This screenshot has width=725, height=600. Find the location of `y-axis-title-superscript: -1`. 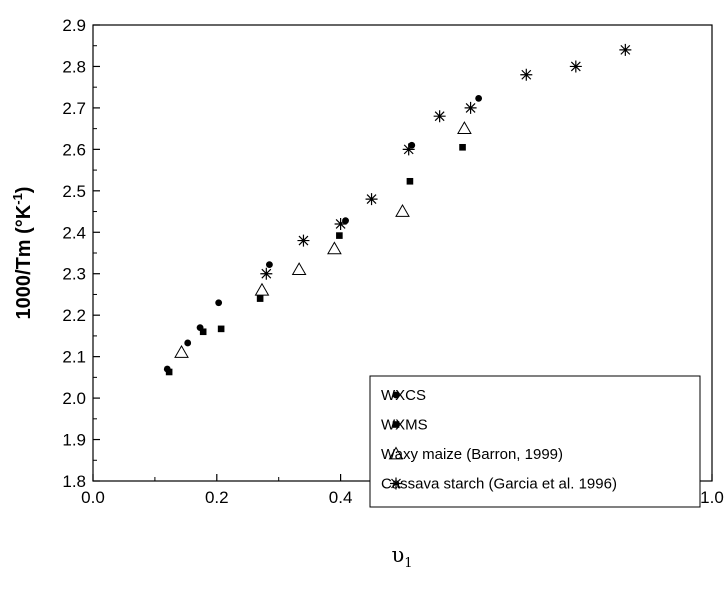

y-axis-title-superscript: -1 is located at coordinates (17, 199).